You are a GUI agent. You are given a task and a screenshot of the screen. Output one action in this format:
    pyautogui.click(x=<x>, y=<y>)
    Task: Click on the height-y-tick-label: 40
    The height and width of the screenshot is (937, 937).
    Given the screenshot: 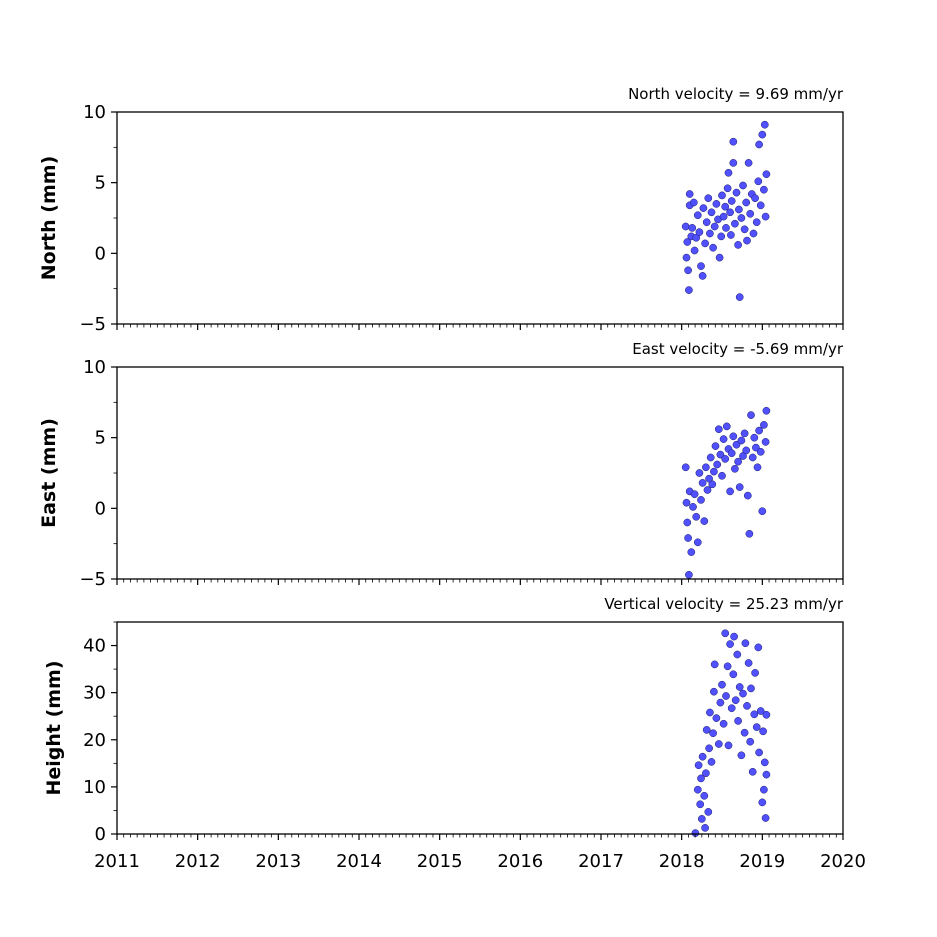 What is the action you would take?
    pyautogui.click(x=94, y=646)
    